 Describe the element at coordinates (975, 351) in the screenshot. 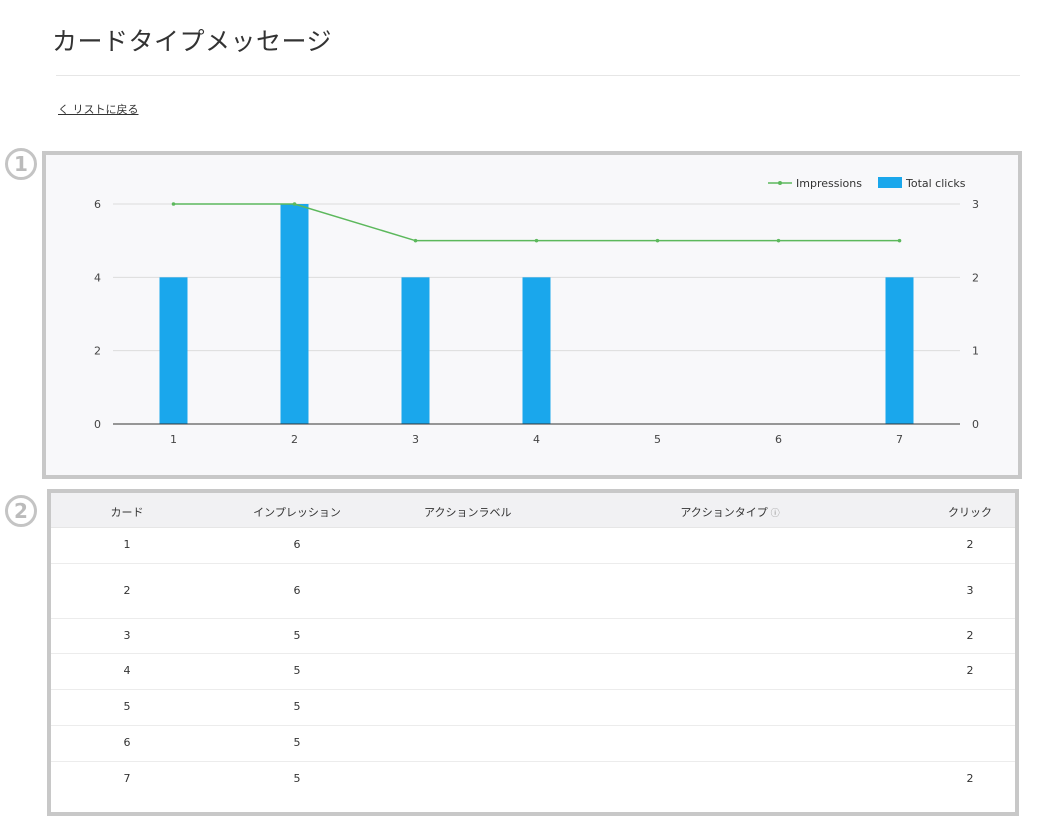

I see `right-axis-tick: 1` at that location.